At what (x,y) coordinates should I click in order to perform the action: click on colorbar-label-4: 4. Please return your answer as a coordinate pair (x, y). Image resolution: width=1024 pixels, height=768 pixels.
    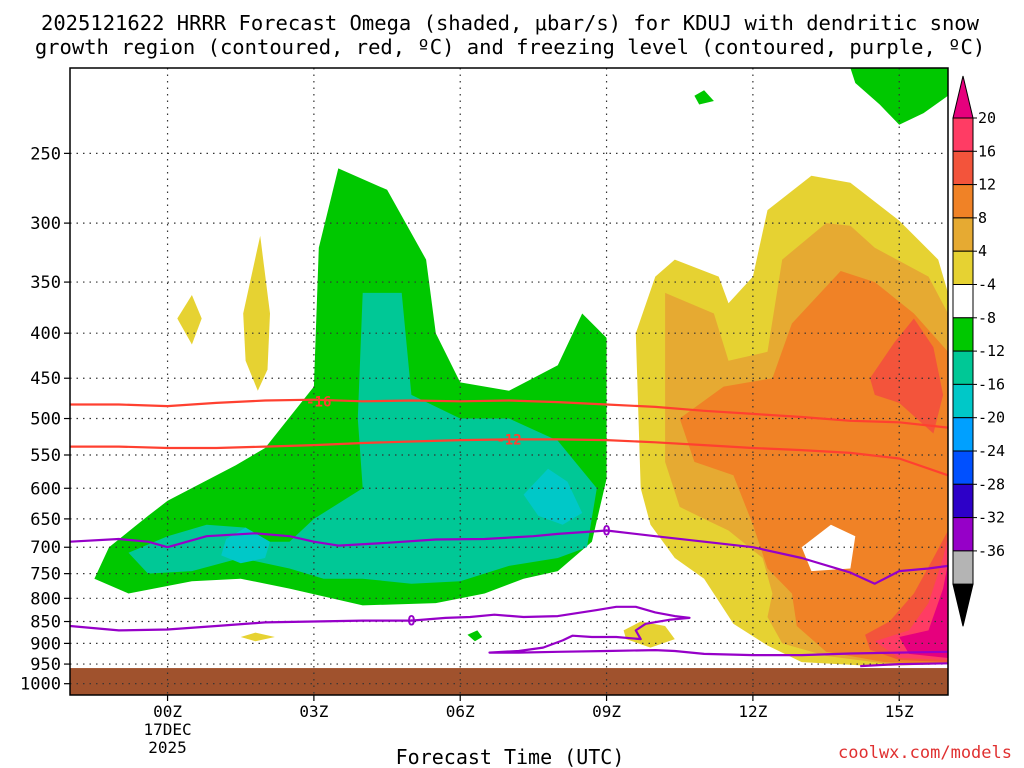
    Looking at the image, I should click on (982, 251).